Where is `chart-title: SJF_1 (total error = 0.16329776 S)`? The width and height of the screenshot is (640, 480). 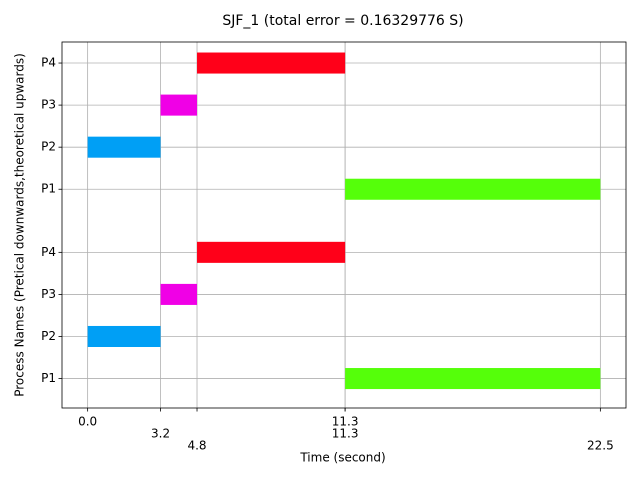
chart-title: SJF_1 (total error = 0.16329776 S) is located at coordinates (342, 21).